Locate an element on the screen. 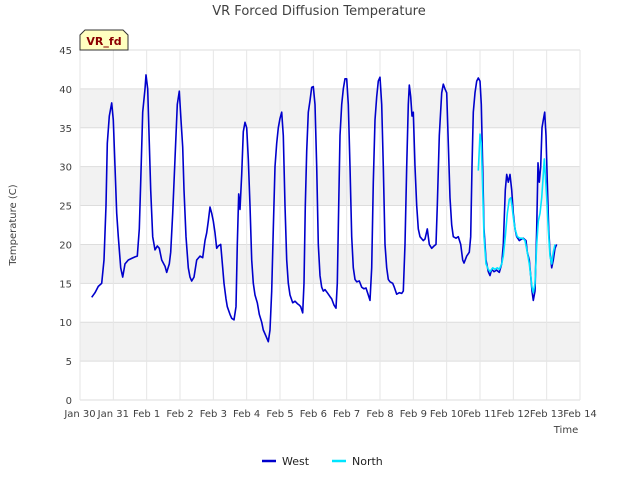 This screenshot has width=640, height=480. legend-item-west: West is located at coordinates (286, 461).